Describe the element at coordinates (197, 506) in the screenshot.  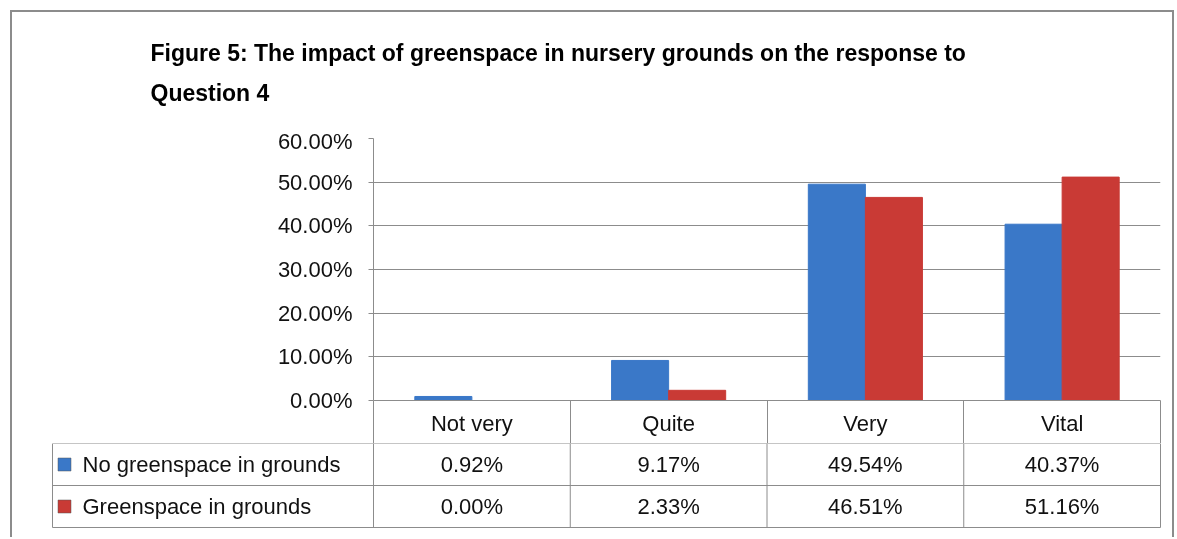
I see `legend-label: Greenspace in grounds` at that location.